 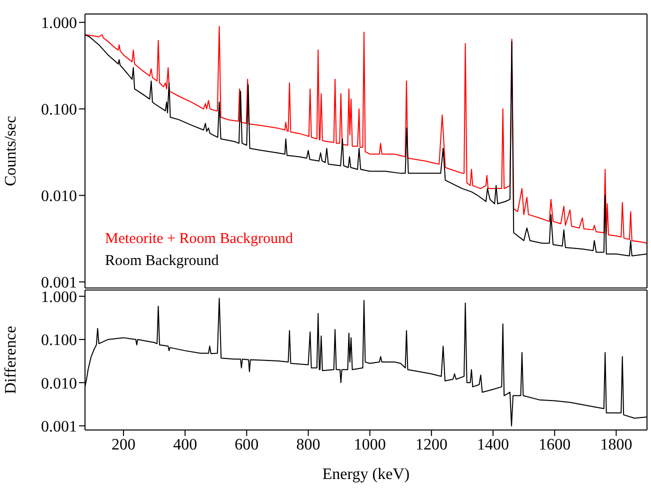 What do you see at coordinates (199, 239) in the screenshot?
I see `text: Meteorite + Room Background` at bounding box center [199, 239].